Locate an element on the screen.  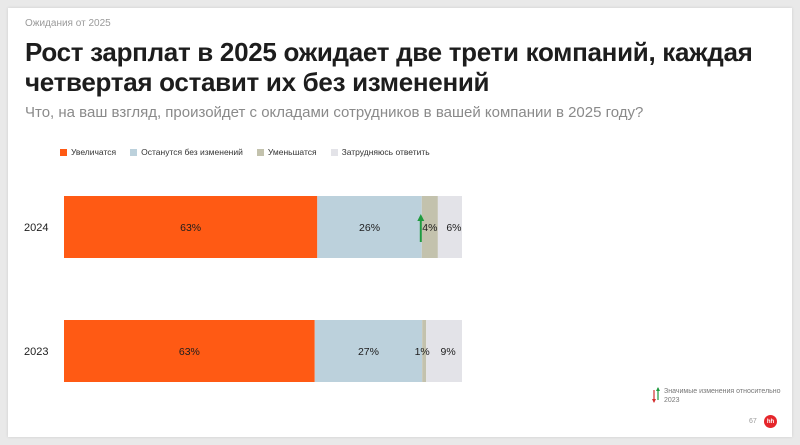
data-label-2023-unsure: 9% is located at coordinates (447, 352).